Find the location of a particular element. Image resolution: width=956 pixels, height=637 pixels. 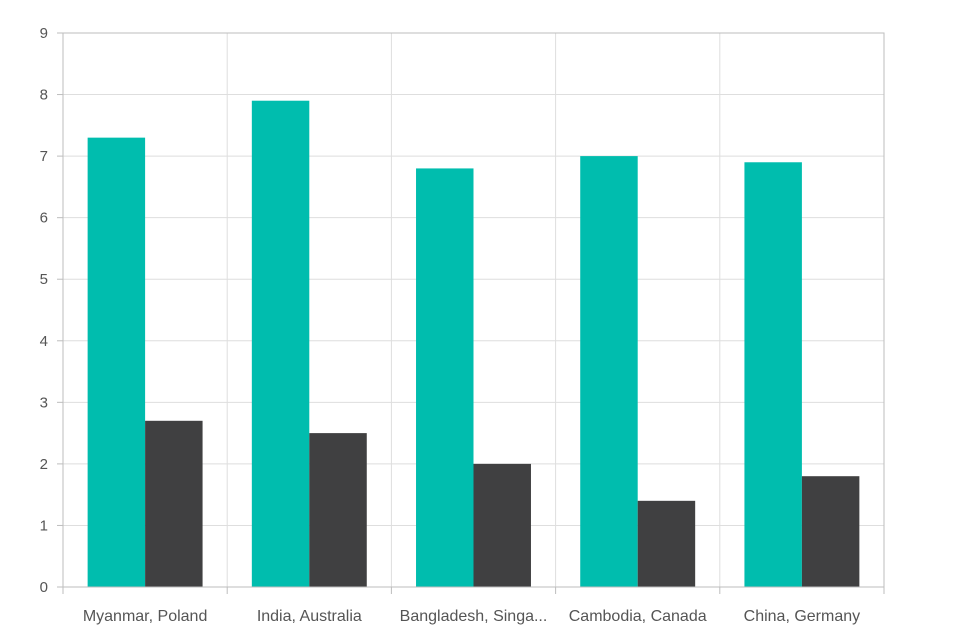

y-tick-label: 2 is located at coordinates (44, 464).